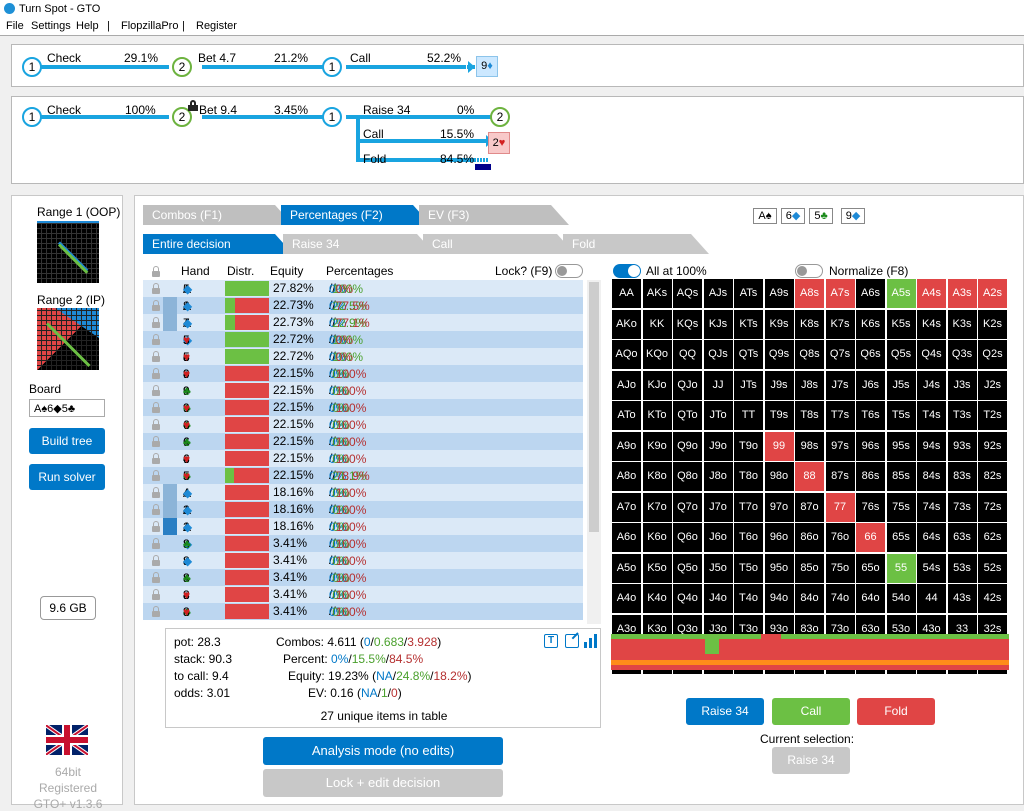 This screenshot has height=811, width=1024. Describe the element at coordinates (68, 252) in the screenshot. I see `range1-thumbnail` at that location.